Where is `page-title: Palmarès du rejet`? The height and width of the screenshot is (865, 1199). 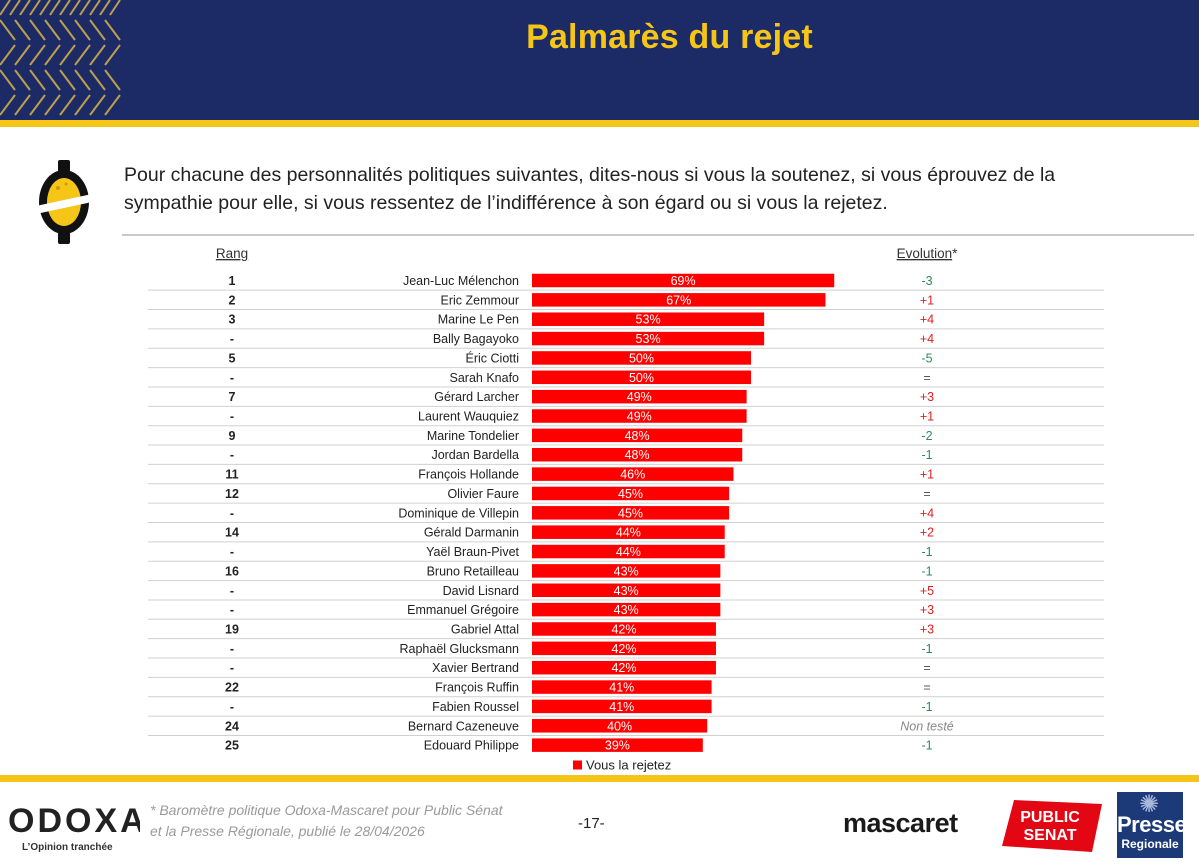 page-title: Palmarès du rejet is located at coordinates (669, 37).